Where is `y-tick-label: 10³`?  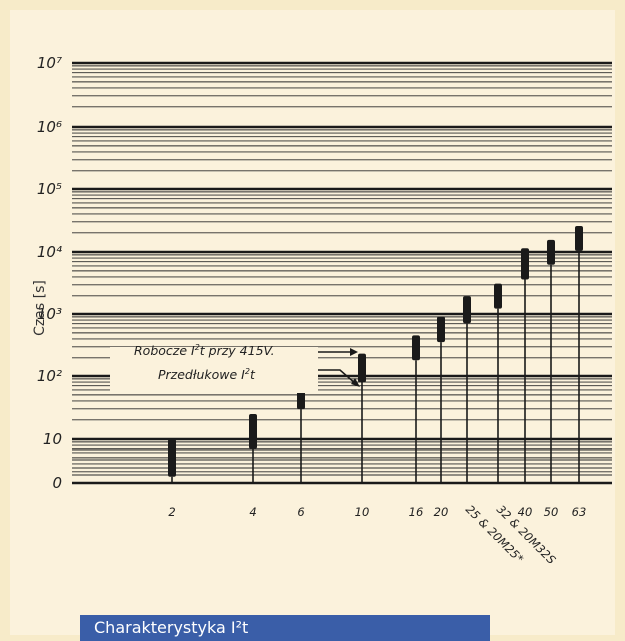
y-tick-label: 10³ is located at coordinates (49, 314).